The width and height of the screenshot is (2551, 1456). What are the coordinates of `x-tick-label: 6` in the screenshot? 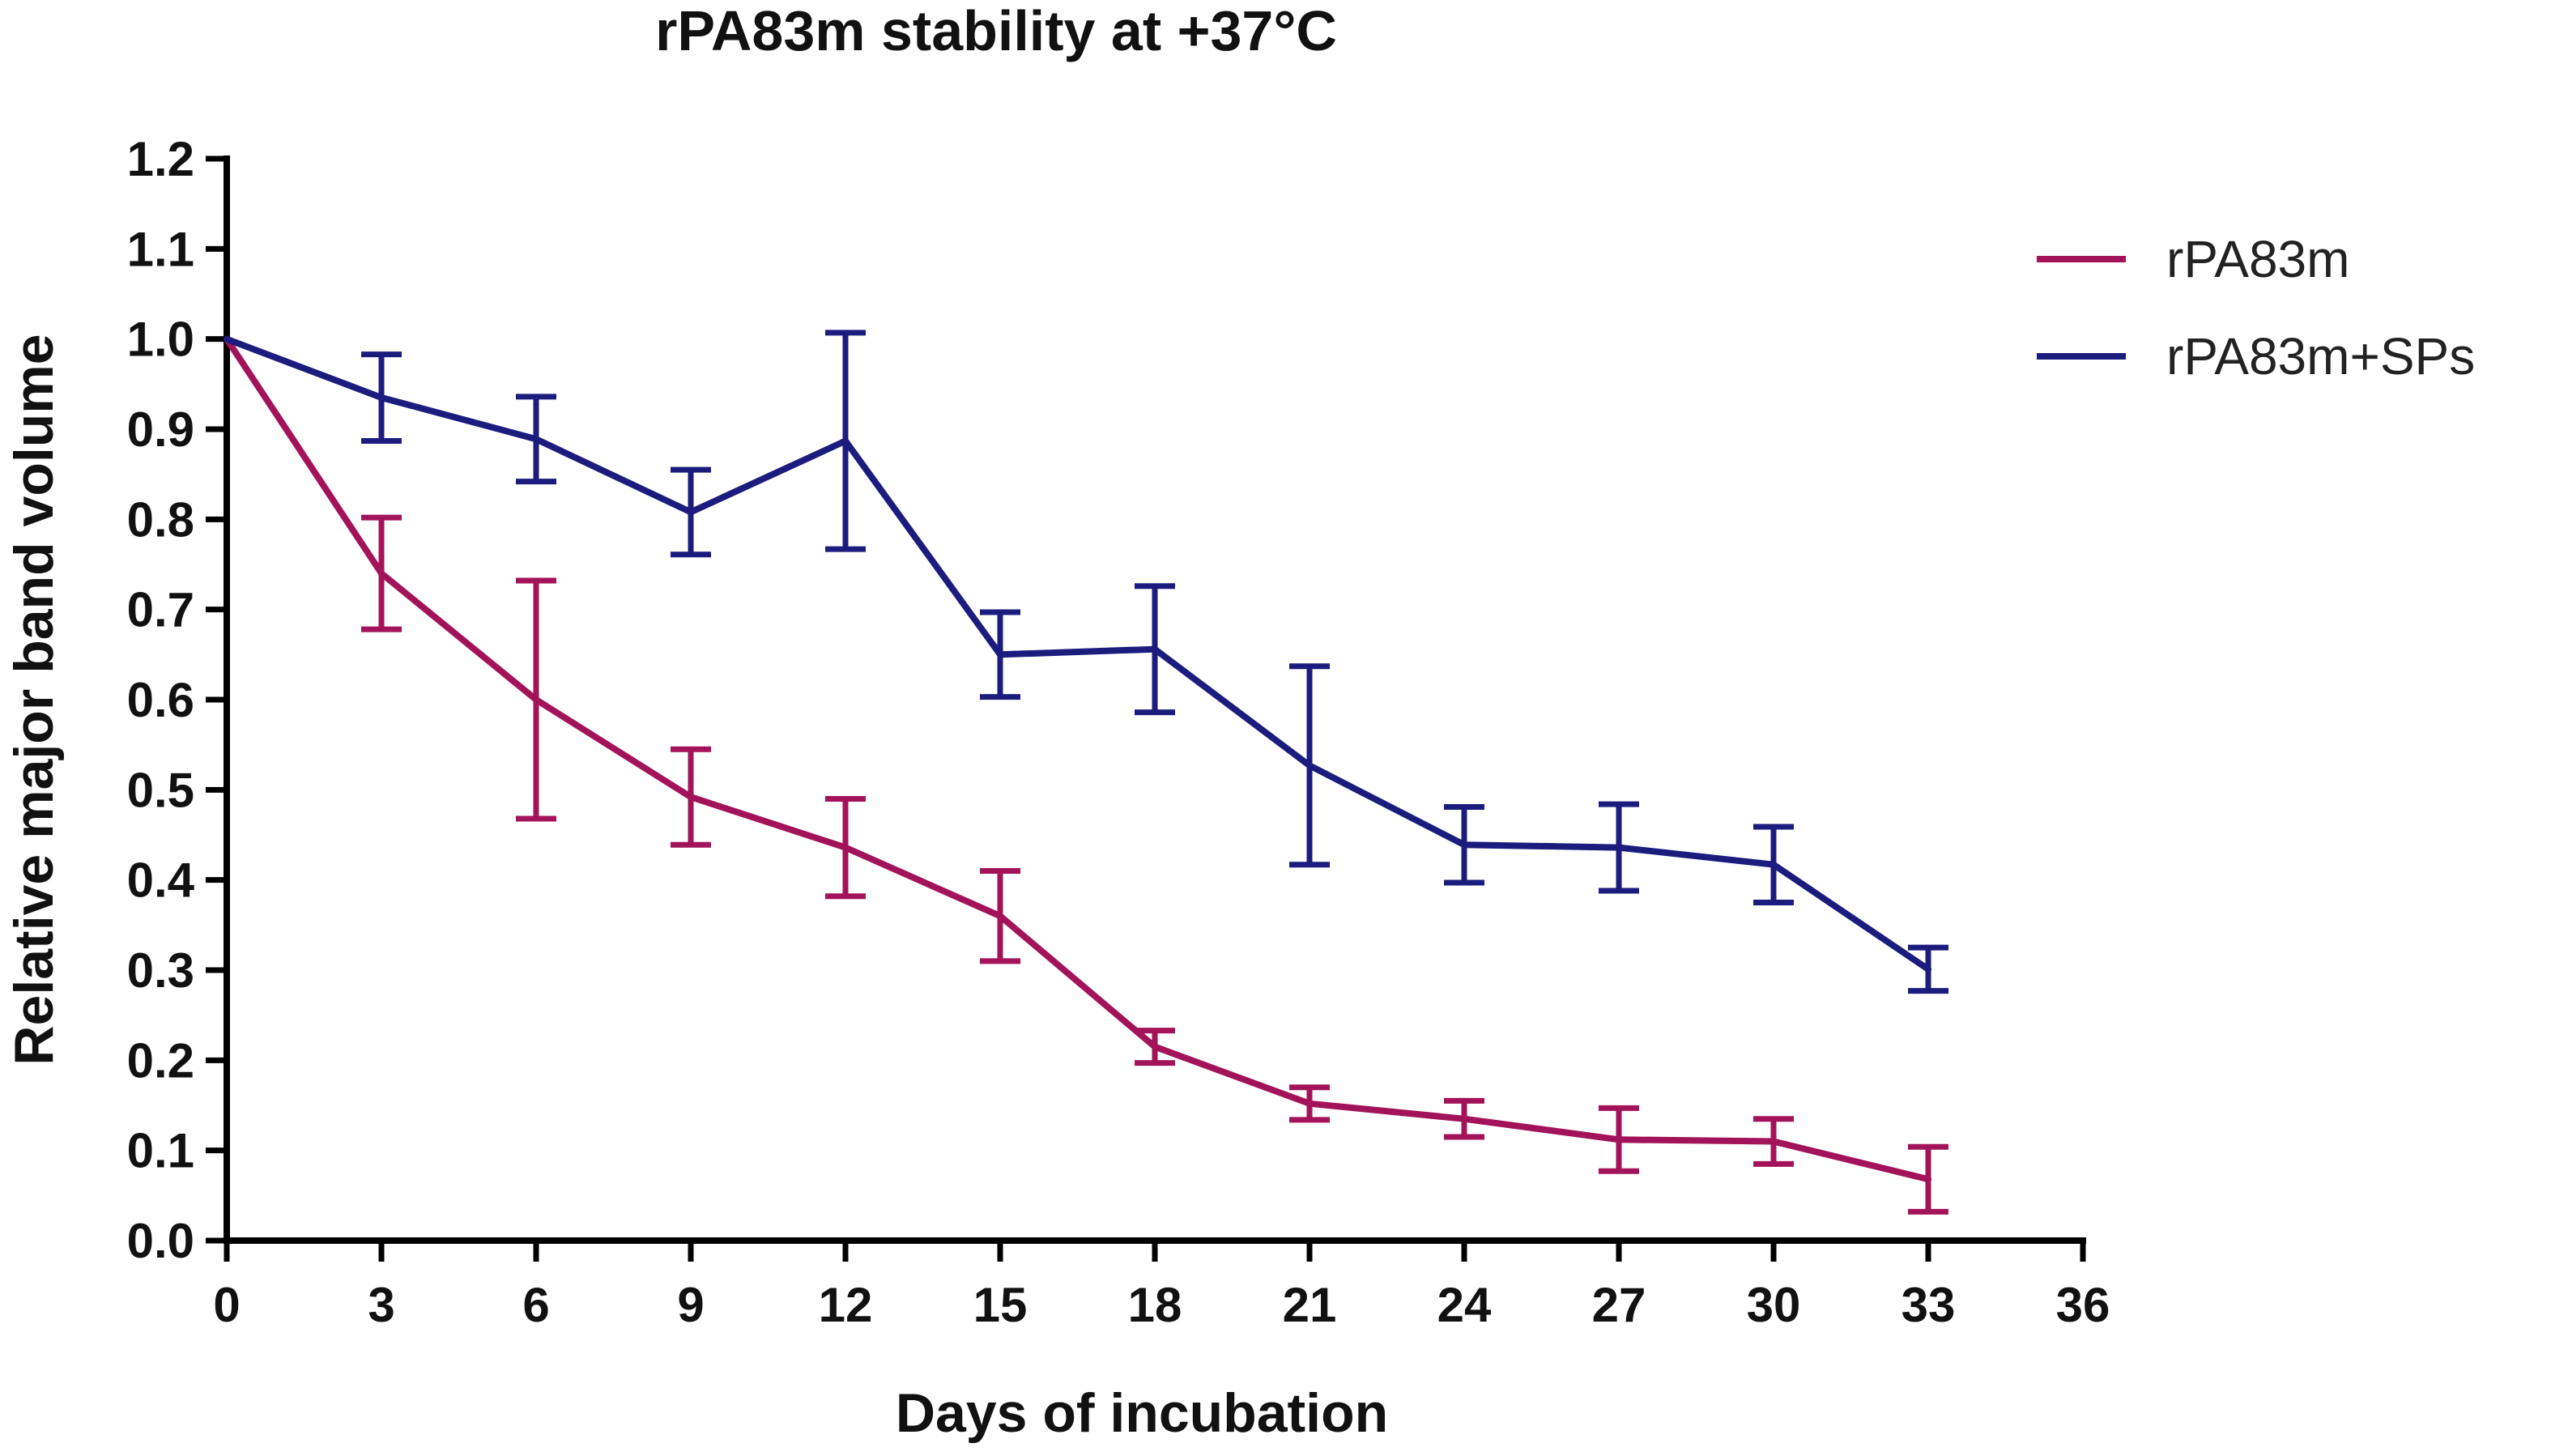 It's located at (535, 1305).